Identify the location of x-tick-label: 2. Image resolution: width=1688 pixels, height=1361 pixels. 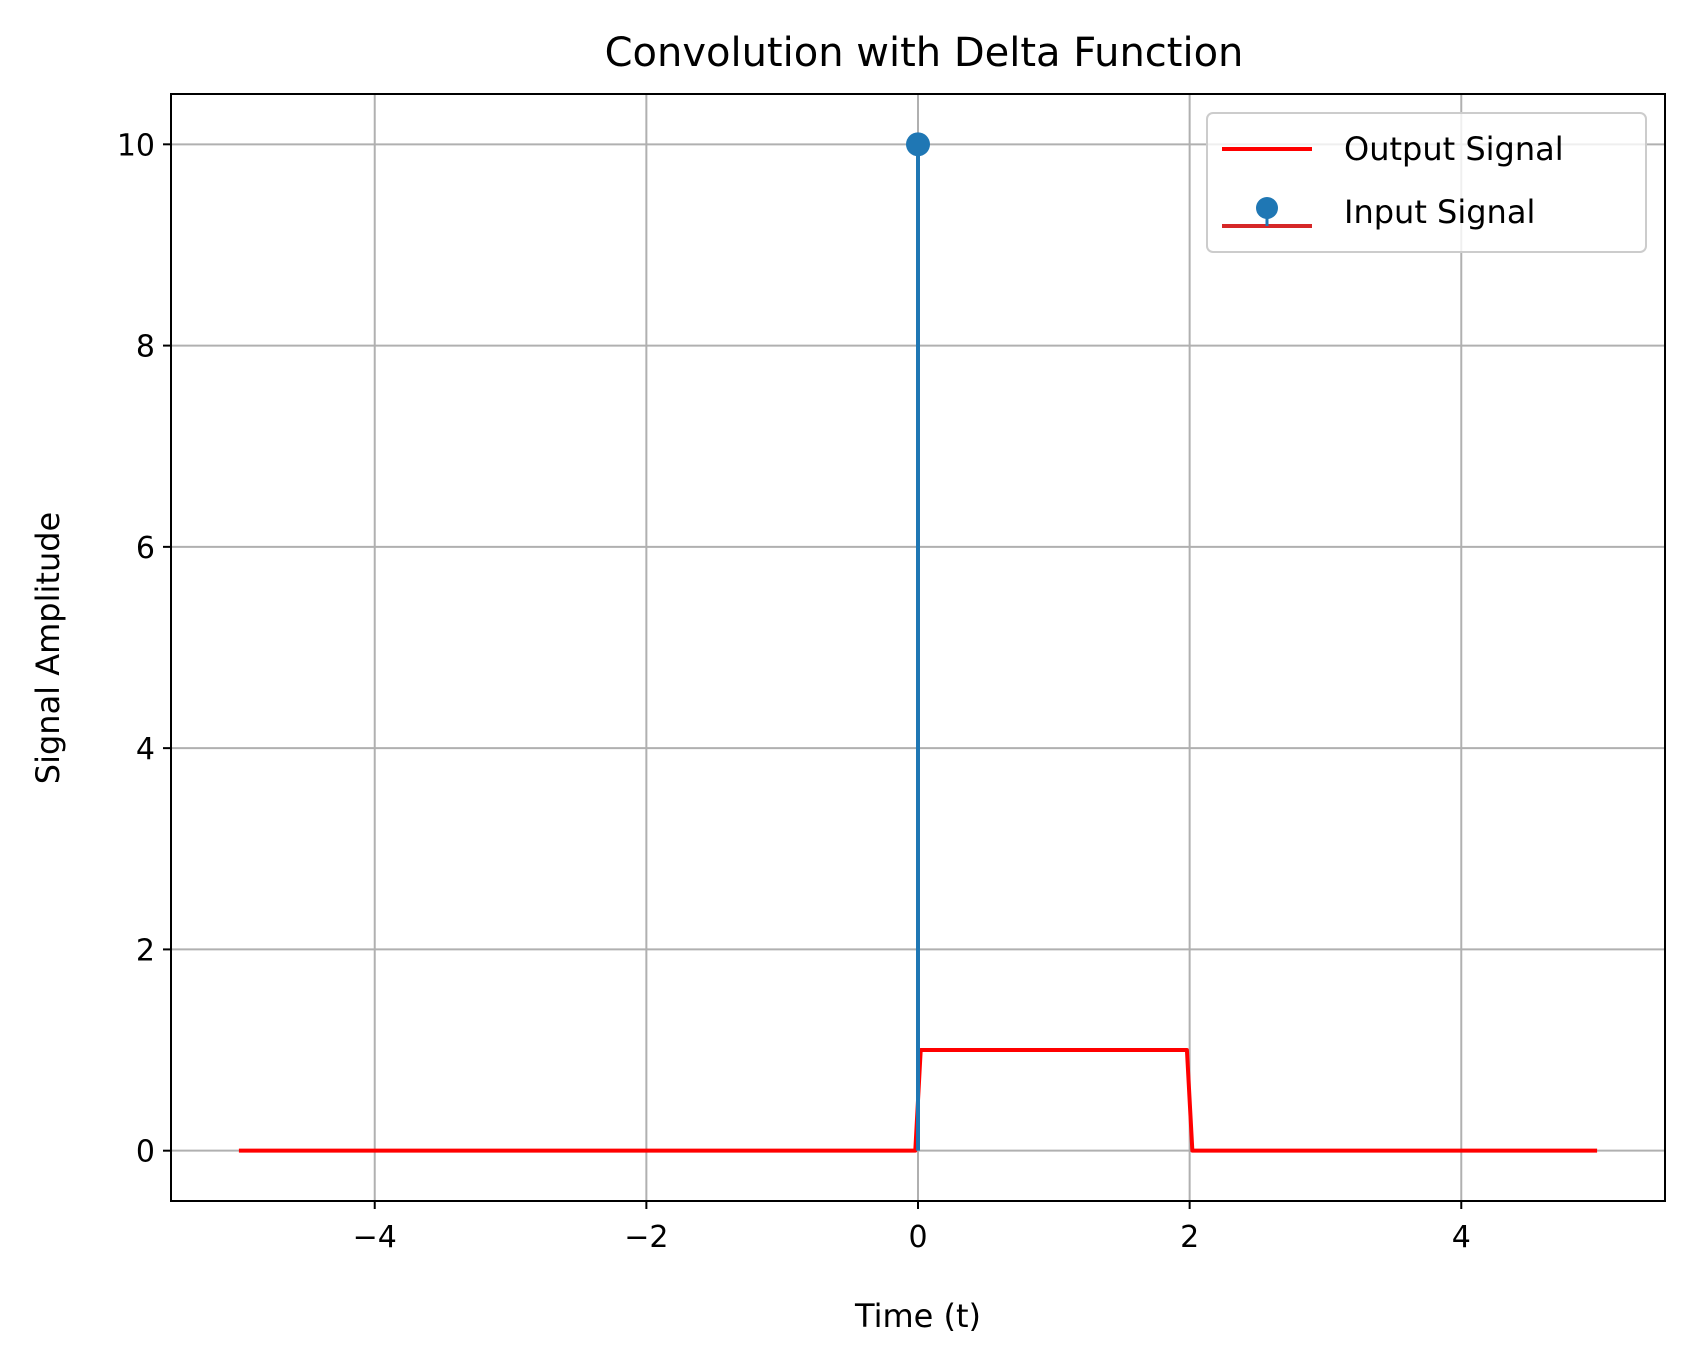
(1189, 1237).